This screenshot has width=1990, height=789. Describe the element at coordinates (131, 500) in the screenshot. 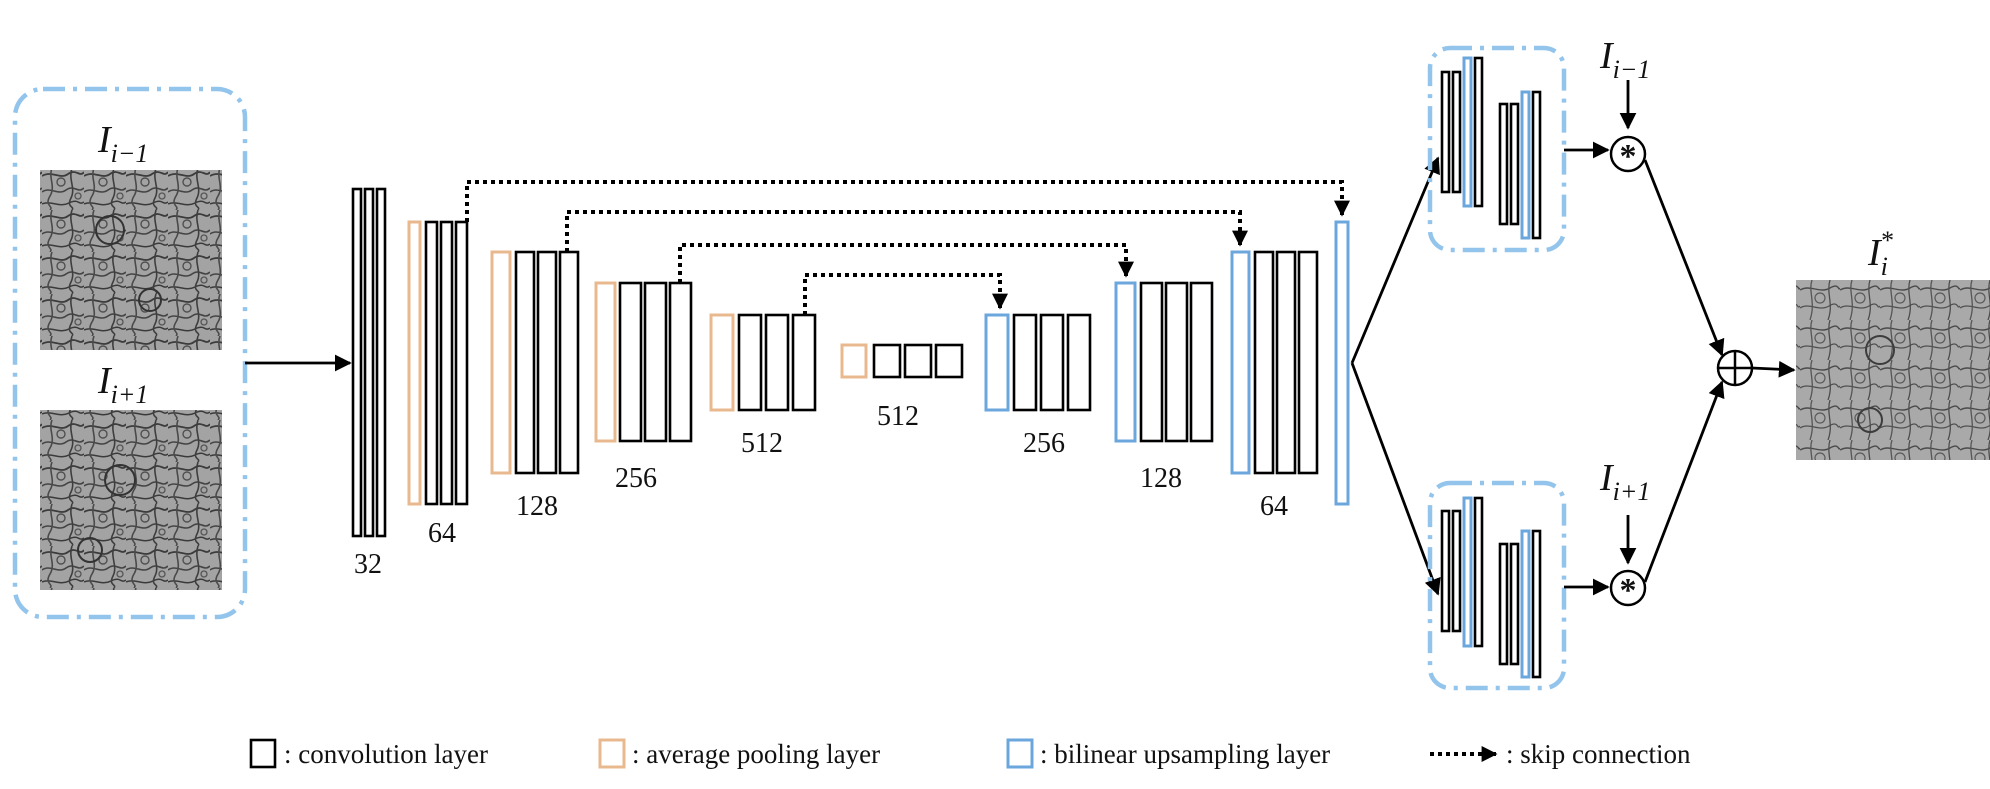

I see `input-image-bottom` at that location.